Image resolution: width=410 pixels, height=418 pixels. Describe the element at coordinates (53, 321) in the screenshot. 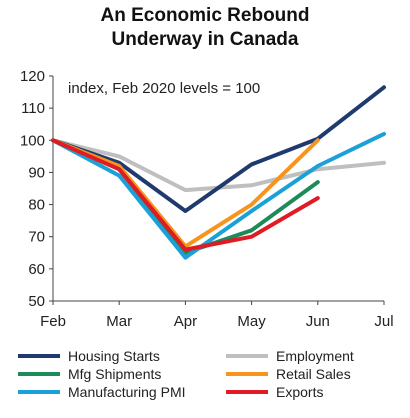

I see `x-tick-label: Feb` at that location.